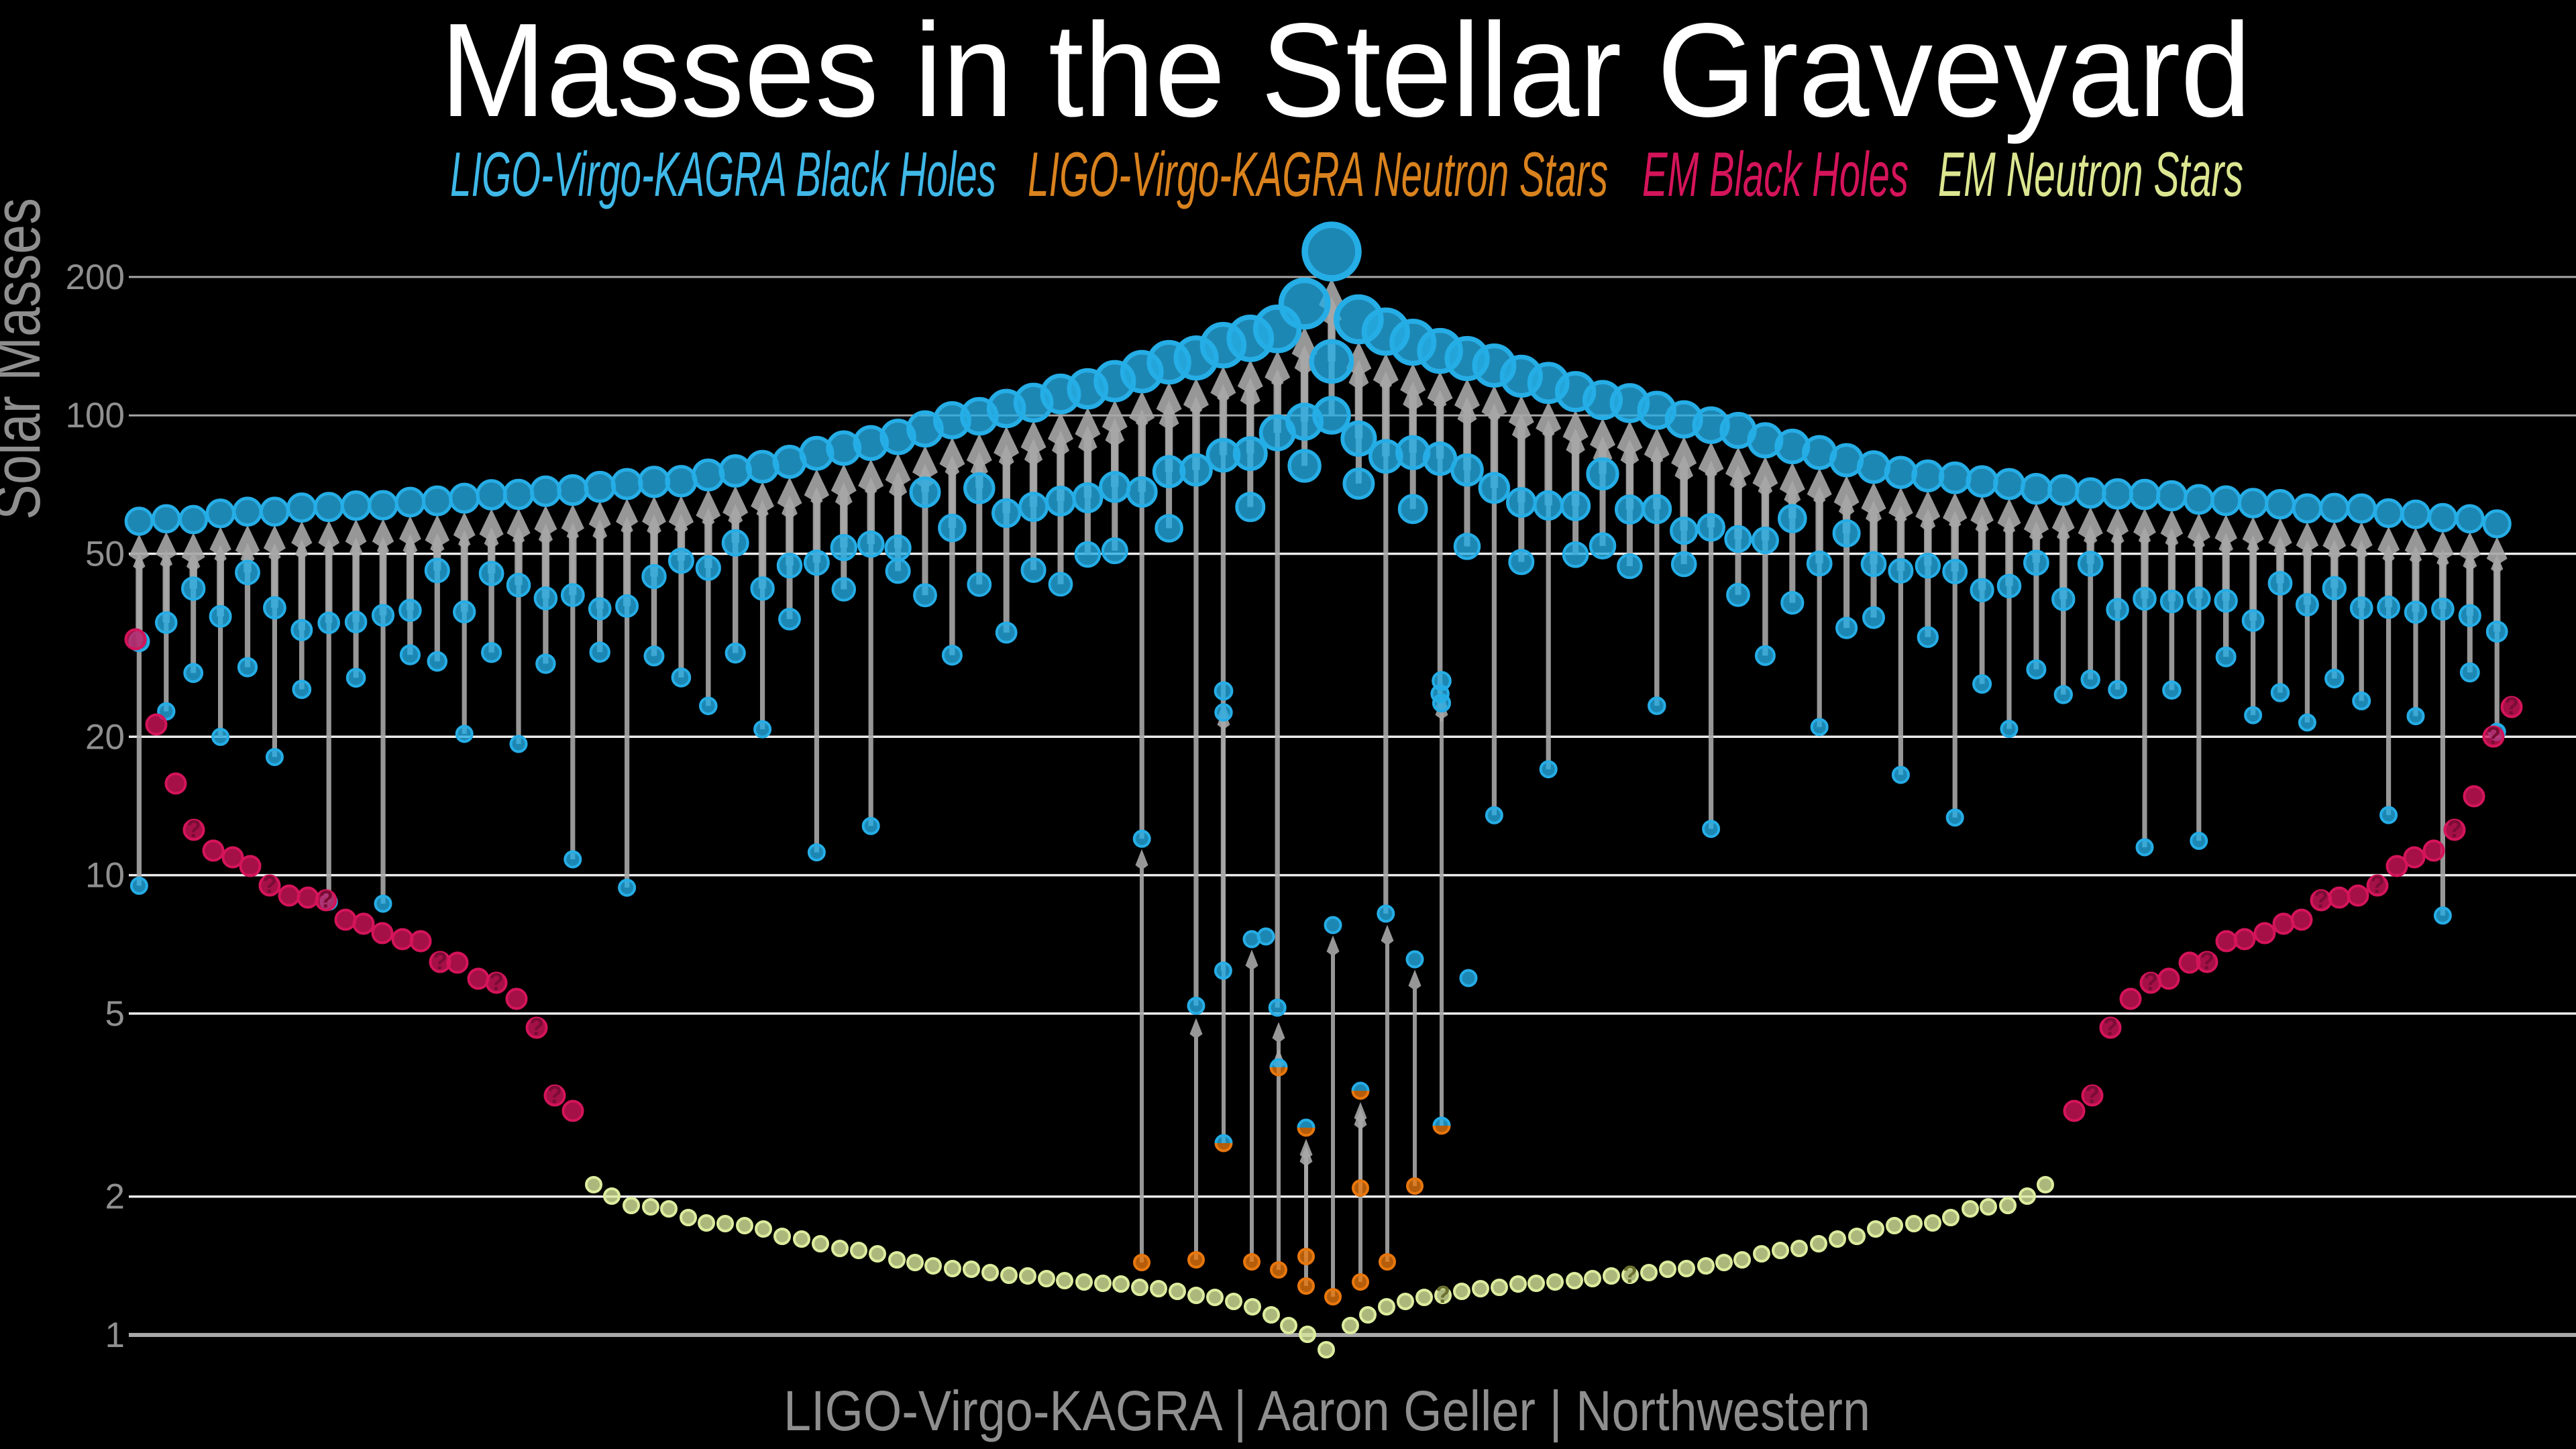 Image resolution: width=2576 pixels, height=1449 pixels. Describe the element at coordinates (95, 277) in the screenshot. I see `svg-text: 200` at that location.